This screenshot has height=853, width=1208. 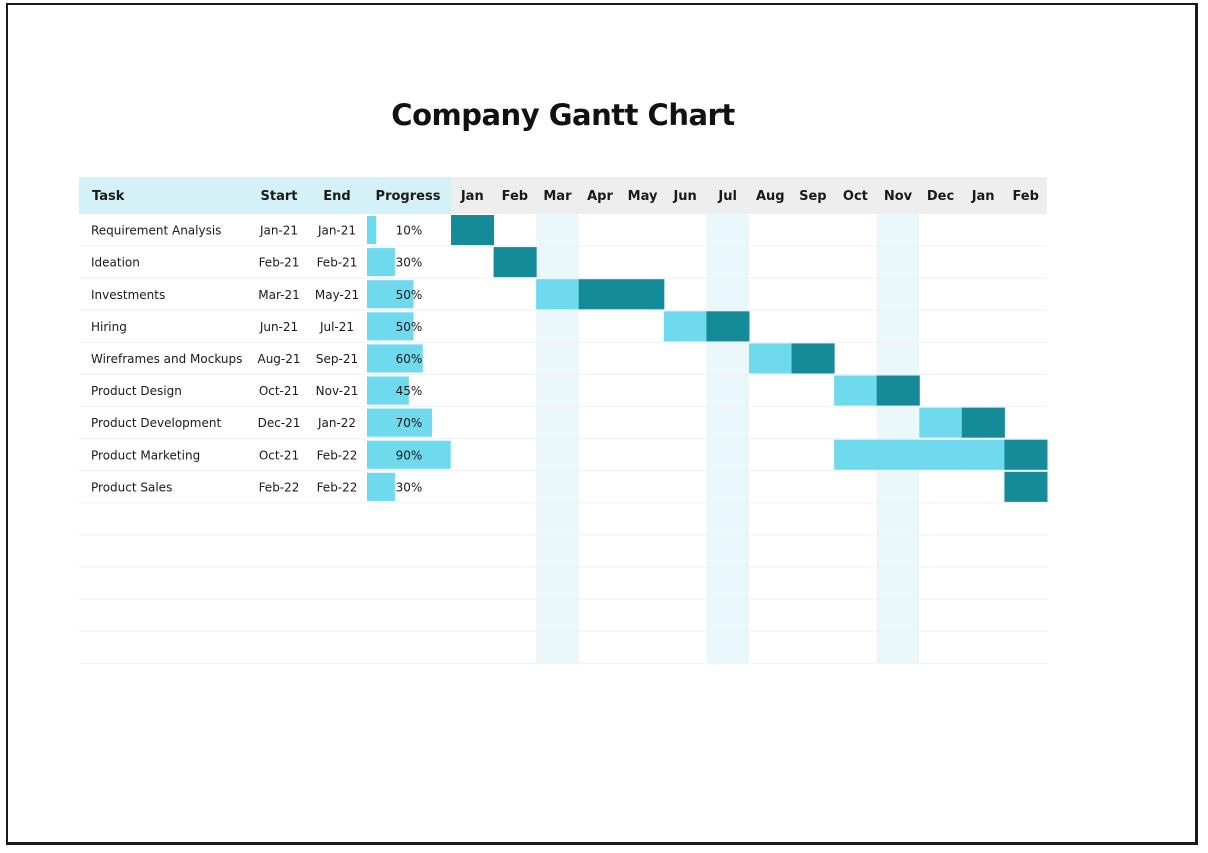 What do you see at coordinates (409, 231) in the screenshot?
I see `progress-label: 10%` at bounding box center [409, 231].